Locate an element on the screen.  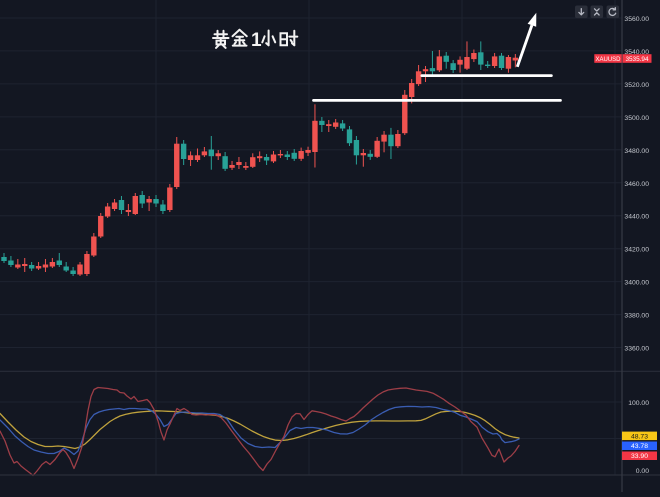
svg-text: 3440.00 is located at coordinates (636, 217).